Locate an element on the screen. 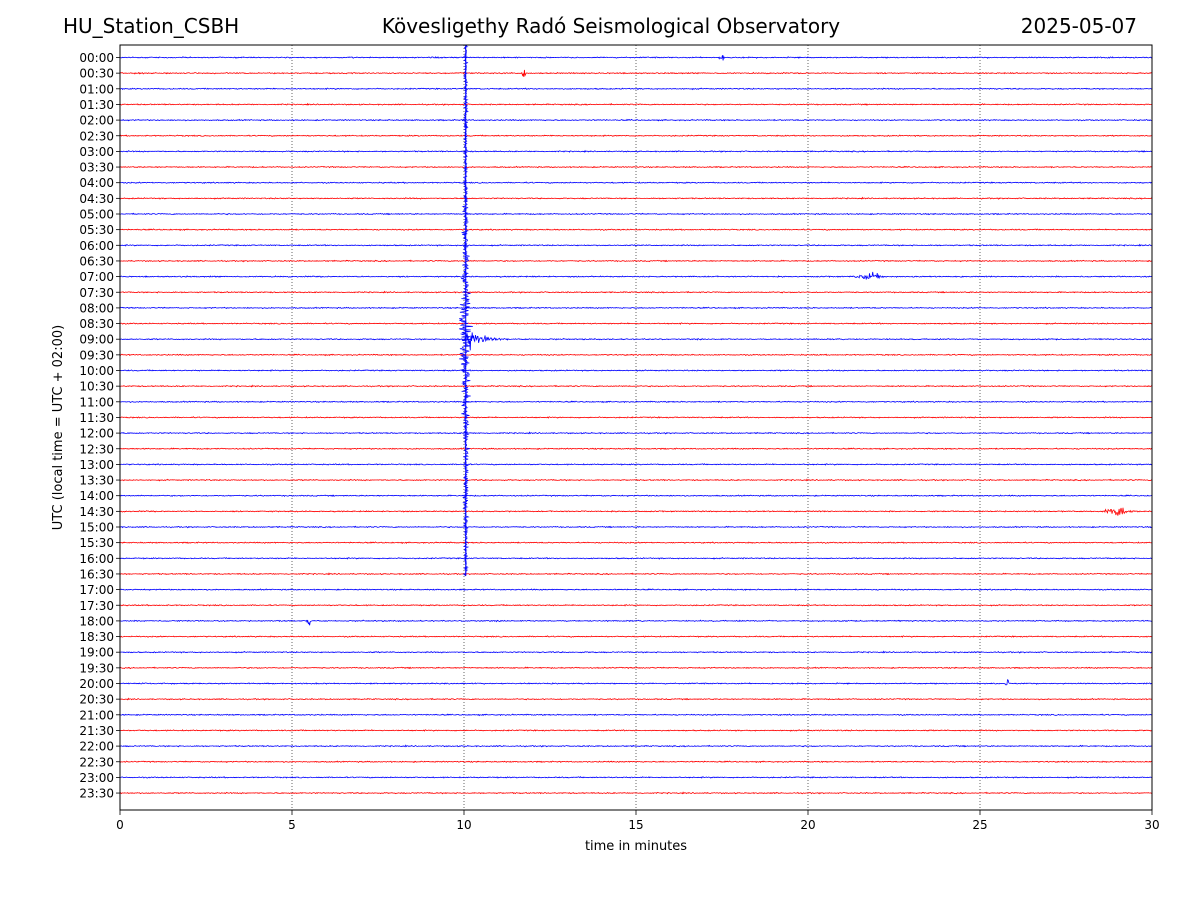 The height and width of the screenshot is (900, 1200). y-tick-label: 00:00 is located at coordinates (96, 58).